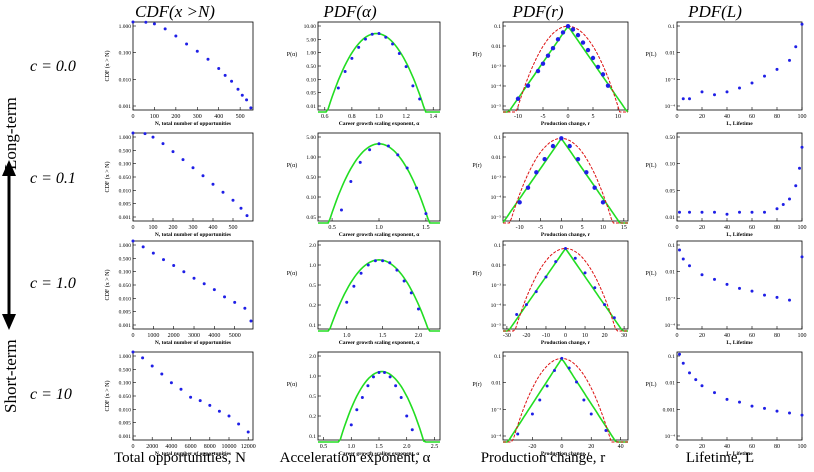 The image size is (814, 472). Describe the element at coordinates (546, 336) in the screenshot. I see `x-tick-label: -10` at that location.